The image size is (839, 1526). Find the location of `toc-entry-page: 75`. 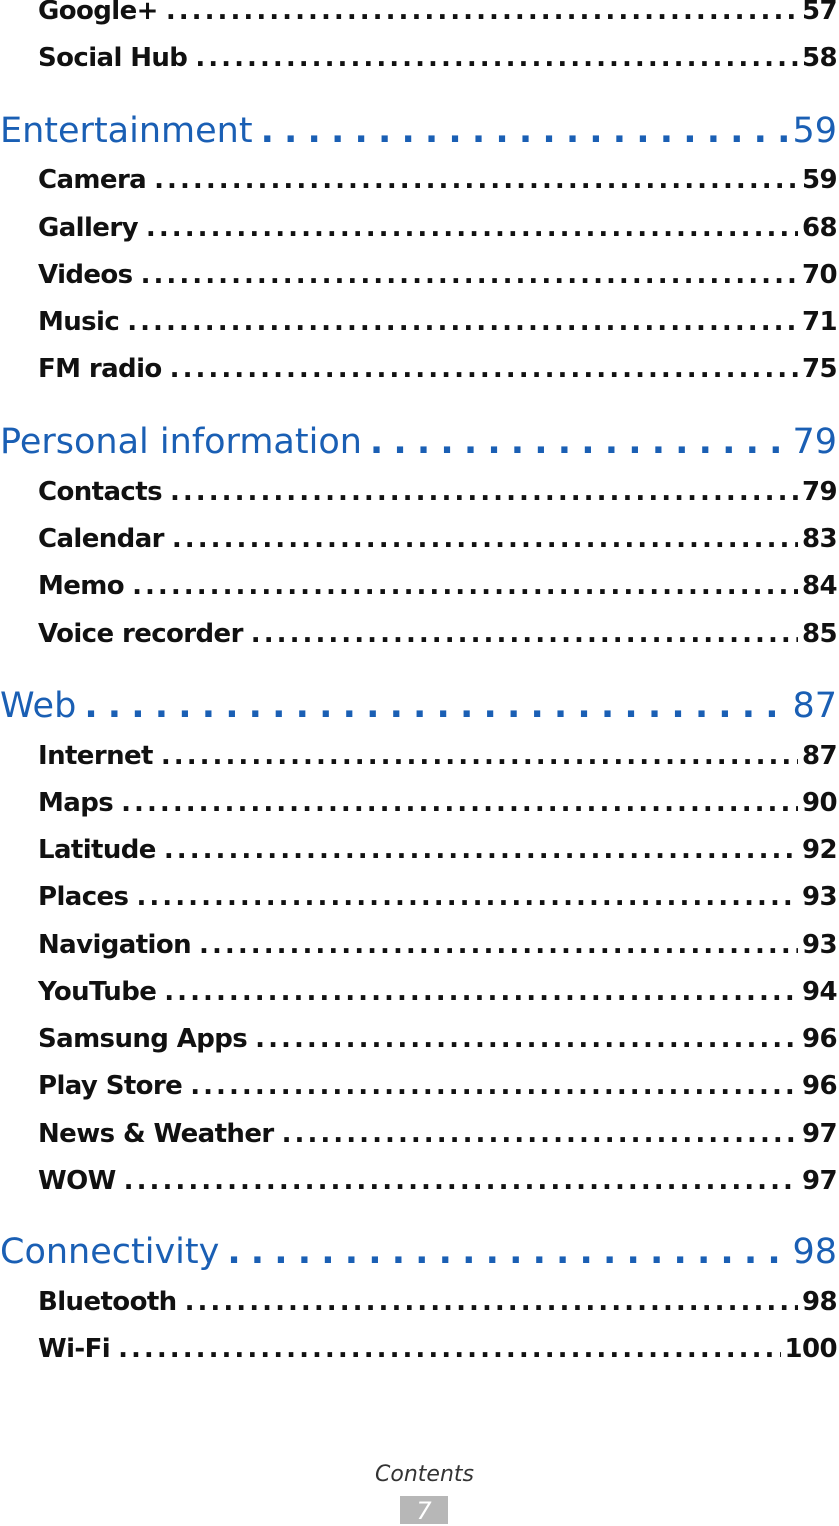

toc-entry-page: 75 is located at coordinates (820, 369).